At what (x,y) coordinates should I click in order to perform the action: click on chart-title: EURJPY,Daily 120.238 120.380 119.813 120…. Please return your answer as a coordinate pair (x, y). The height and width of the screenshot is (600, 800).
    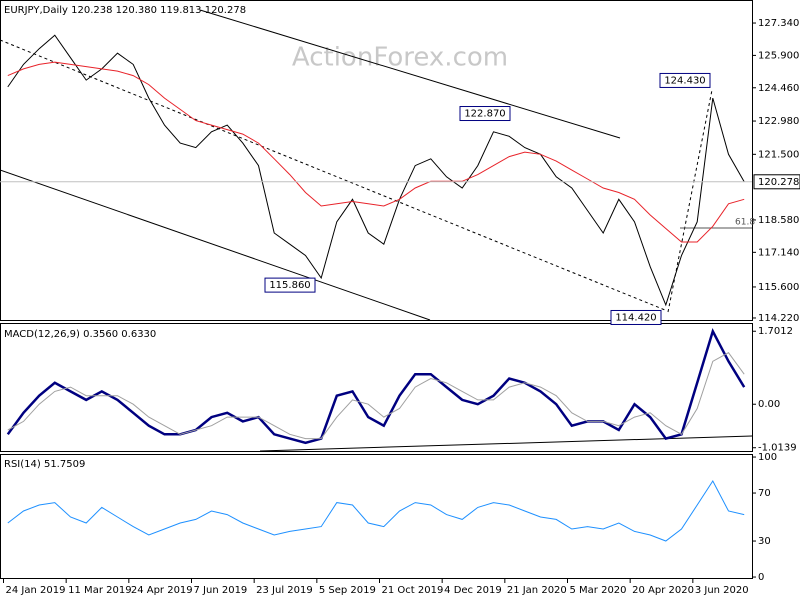
    Looking at the image, I should click on (125, 10).